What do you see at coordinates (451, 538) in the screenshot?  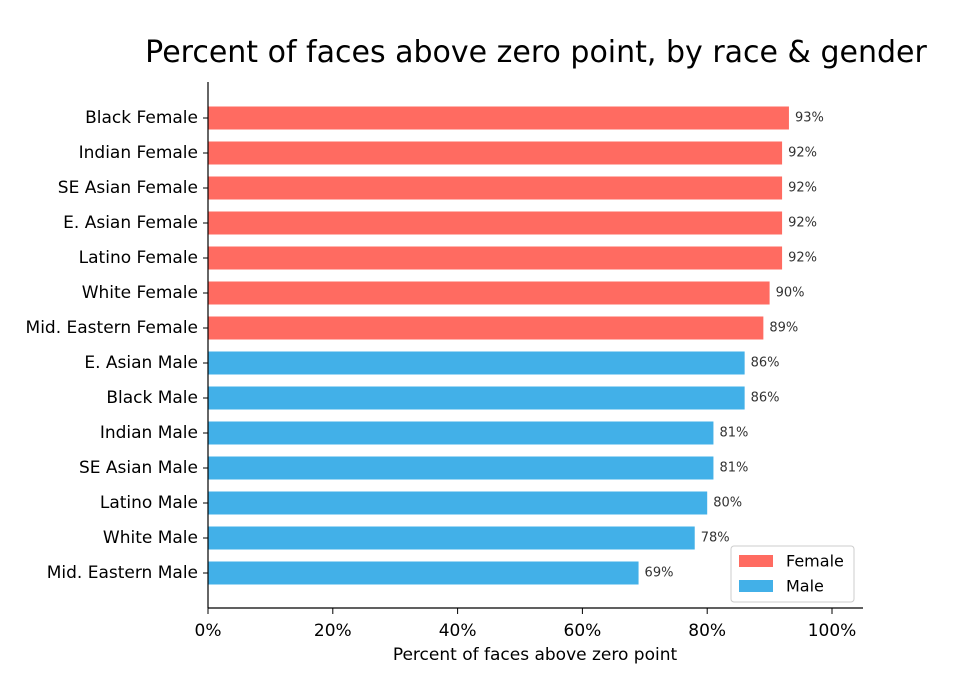 I see `bar-white-male` at bounding box center [451, 538].